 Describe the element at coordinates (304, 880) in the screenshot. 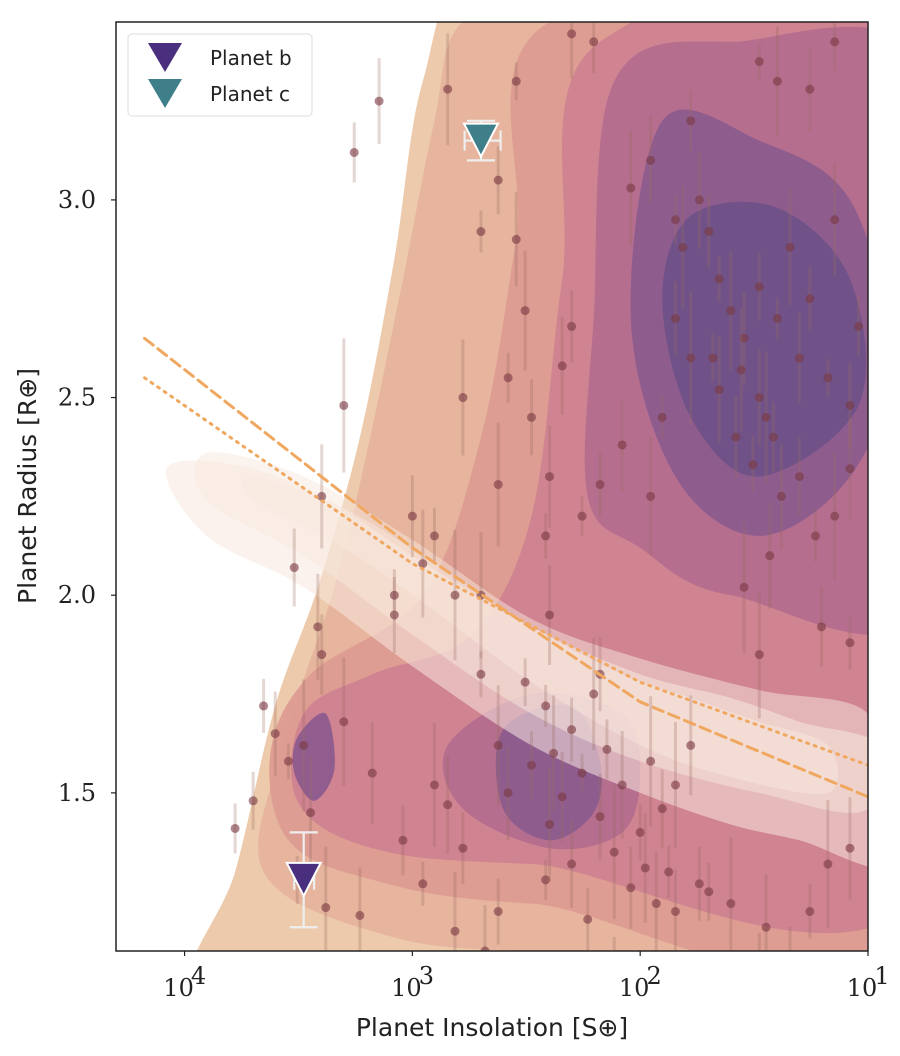

I see `planet-b-marker` at that location.